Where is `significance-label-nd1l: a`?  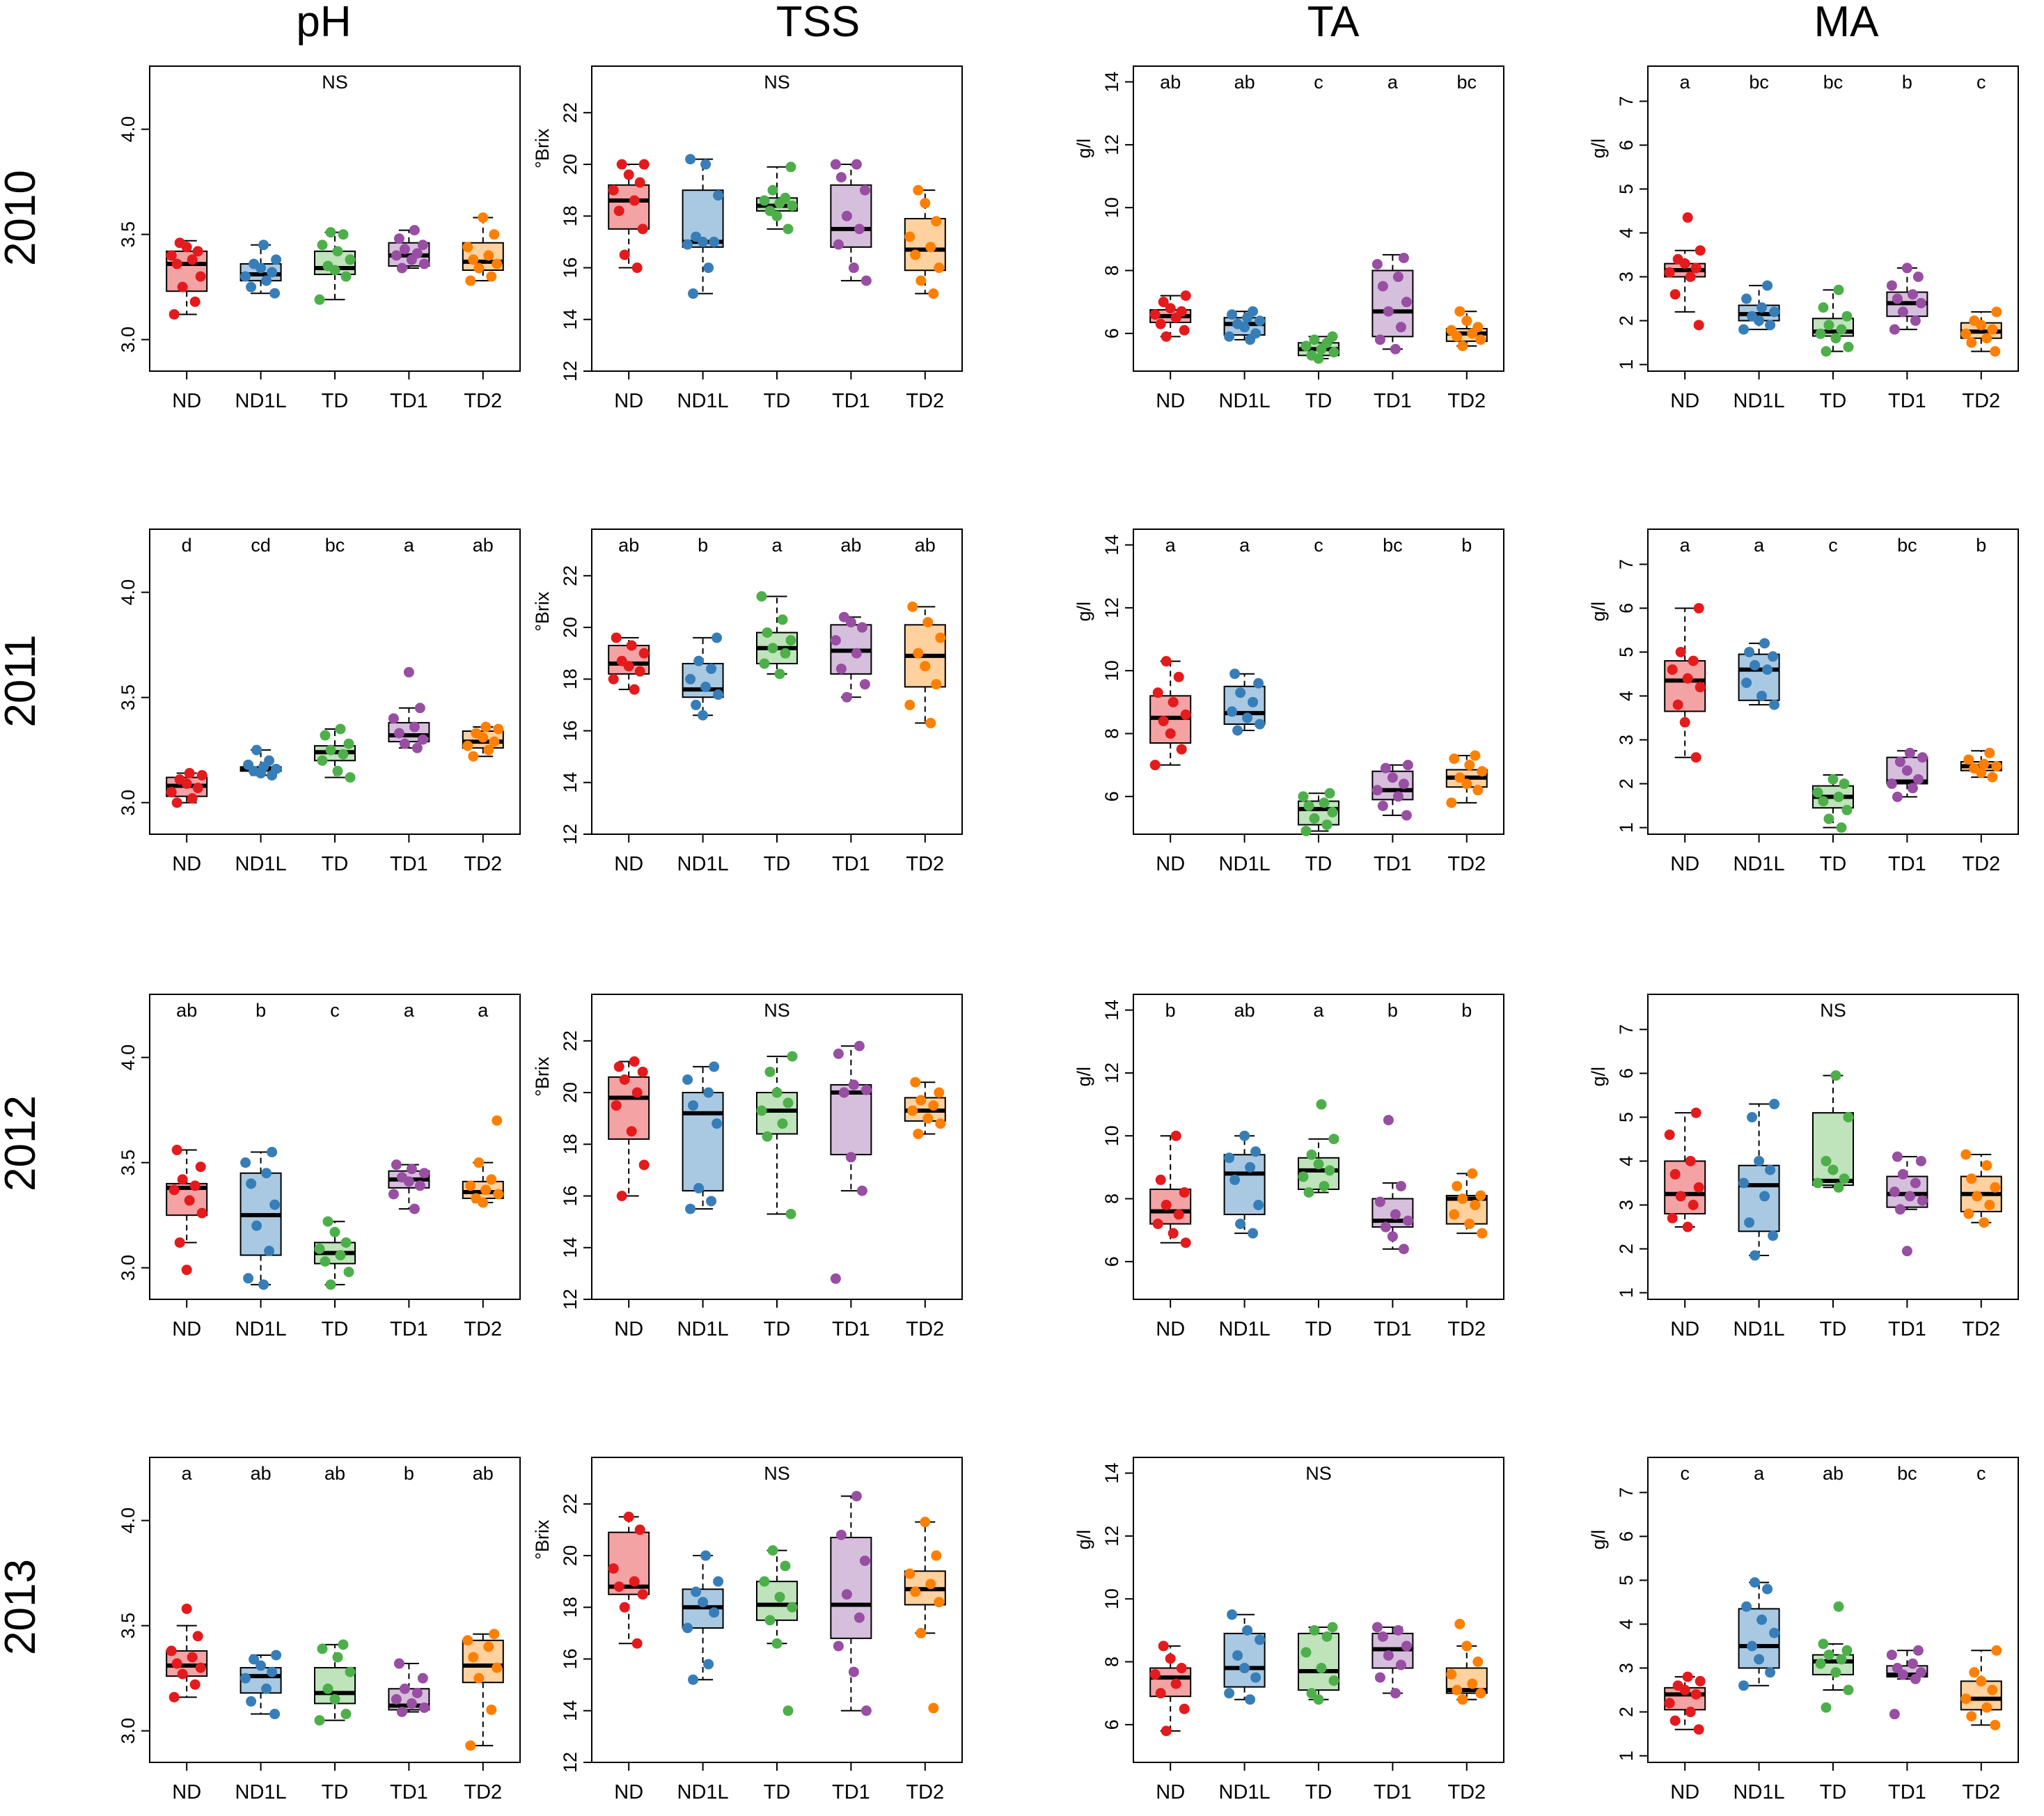 significance-label-nd1l: a is located at coordinates (1759, 545).